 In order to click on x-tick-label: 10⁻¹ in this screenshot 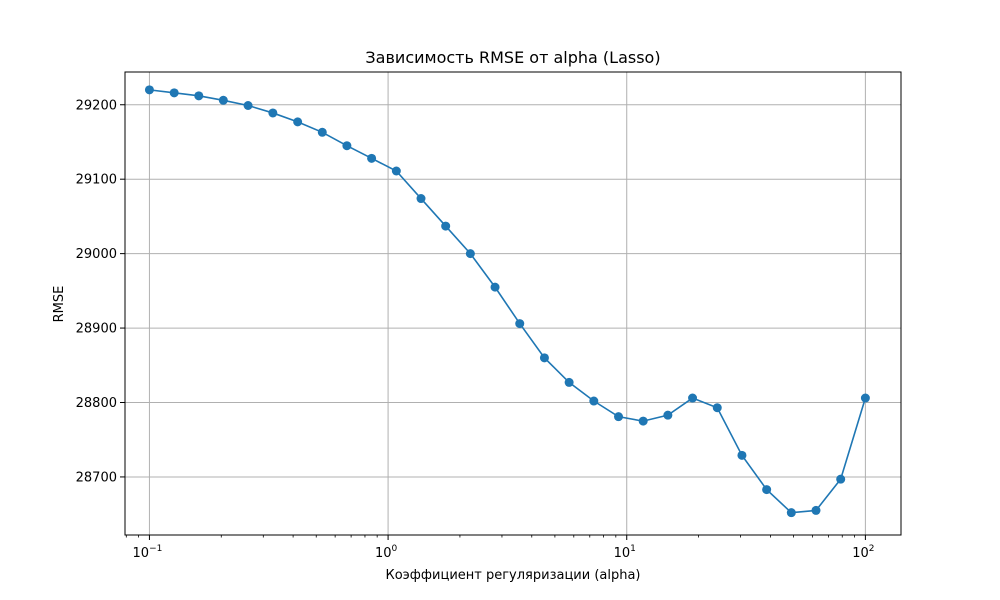, I will do `click(148, 552)`.